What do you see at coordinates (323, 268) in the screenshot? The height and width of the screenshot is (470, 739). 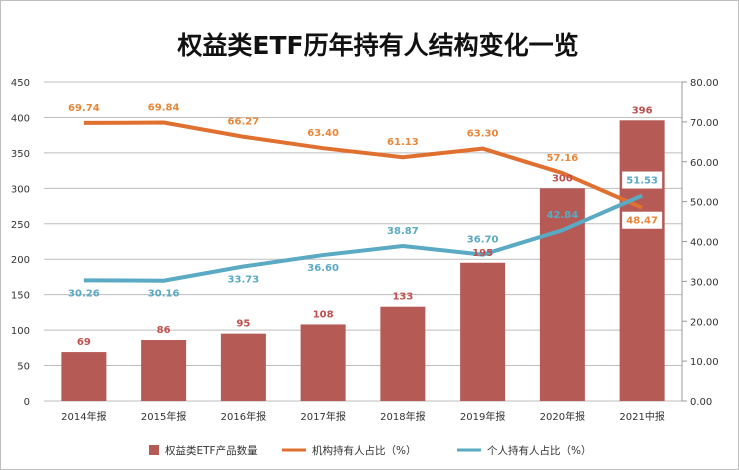 I see `line-data-label: 36.60` at bounding box center [323, 268].